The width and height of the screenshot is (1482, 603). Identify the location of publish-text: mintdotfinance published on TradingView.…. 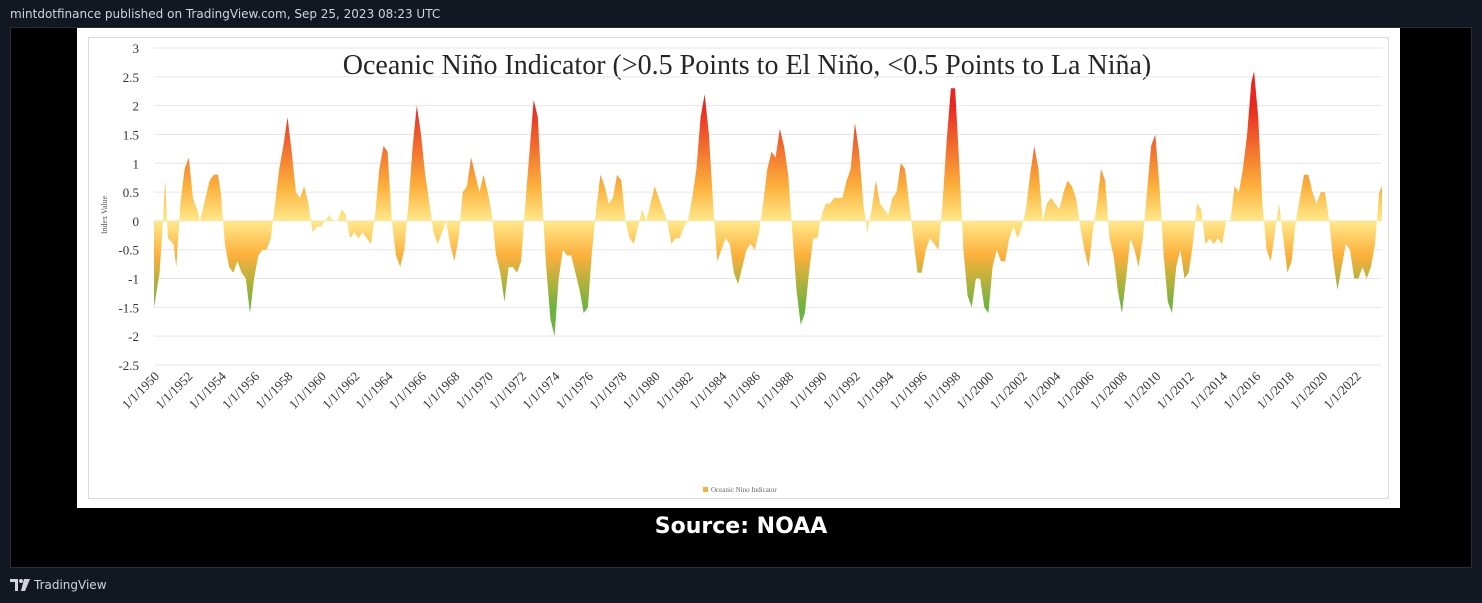
(225, 14).